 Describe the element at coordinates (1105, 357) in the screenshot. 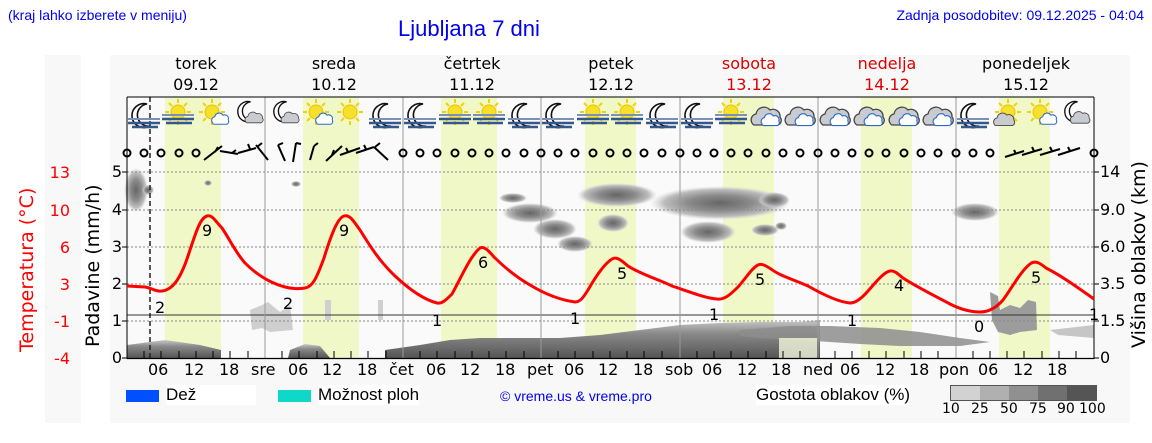

I see `cloud-height-tick: 0` at that location.